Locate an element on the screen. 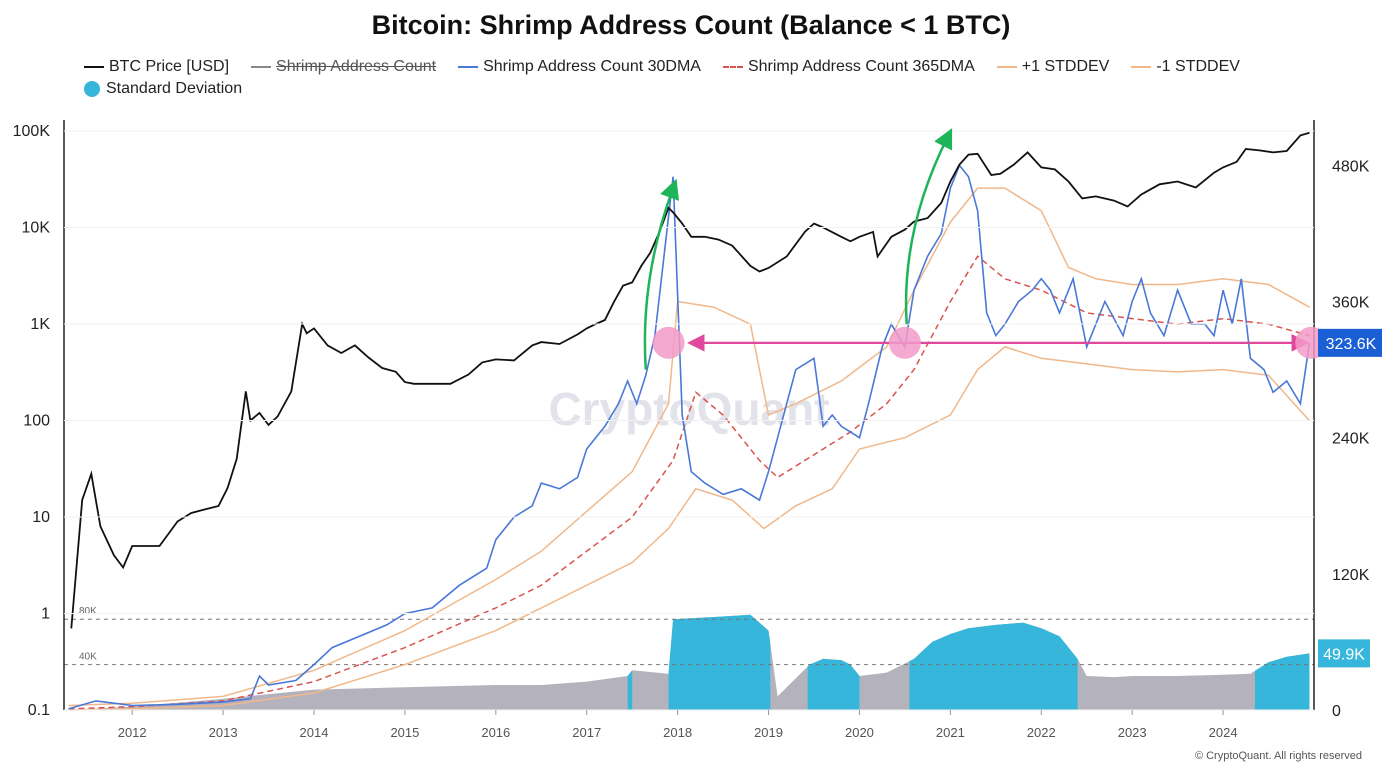 The height and width of the screenshot is (770, 1382). y-left-tick-2: 10 is located at coordinates (41, 517).